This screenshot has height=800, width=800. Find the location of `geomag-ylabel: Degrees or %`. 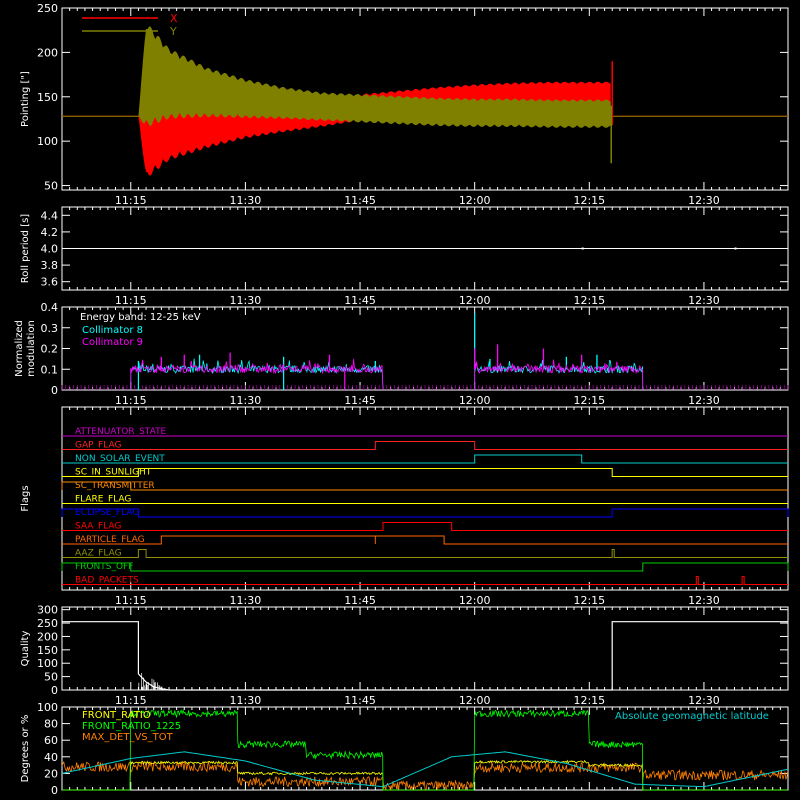

geomag-ylabel: Degrees or % is located at coordinates (25, 749).